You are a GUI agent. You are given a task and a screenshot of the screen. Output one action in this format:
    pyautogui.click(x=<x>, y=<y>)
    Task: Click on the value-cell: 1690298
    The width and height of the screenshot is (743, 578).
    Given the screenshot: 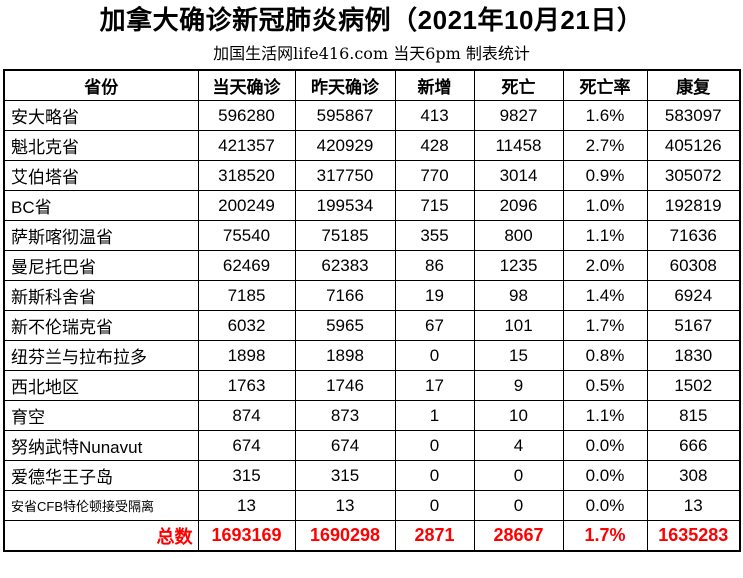 What is the action you would take?
    pyautogui.click(x=345, y=536)
    